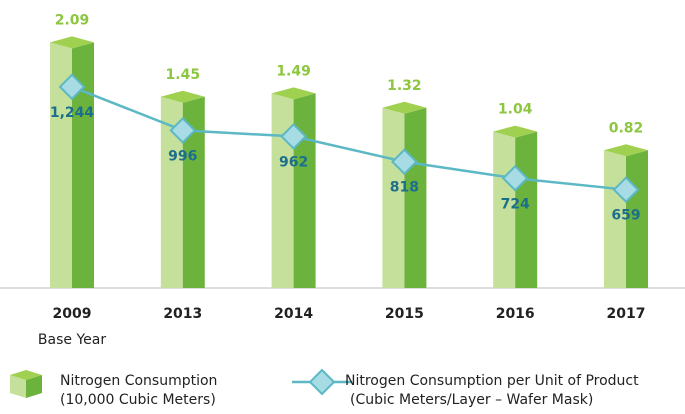 This screenshot has width=685, height=414. I want to click on x-tick-label: 2015, so click(404, 314).